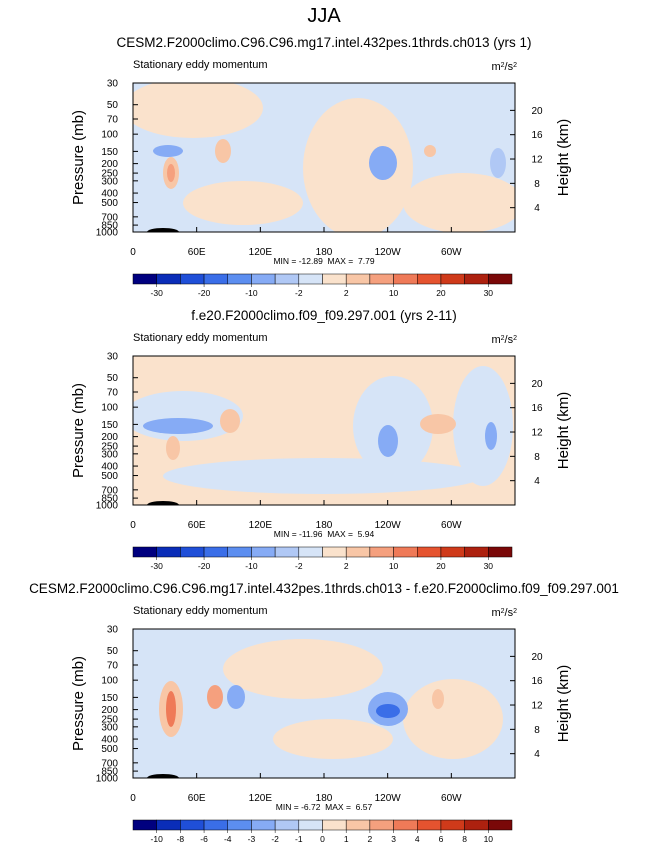 The width and height of the screenshot is (648, 849). I want to click on y-tick-label: 300, so click(109, 727).